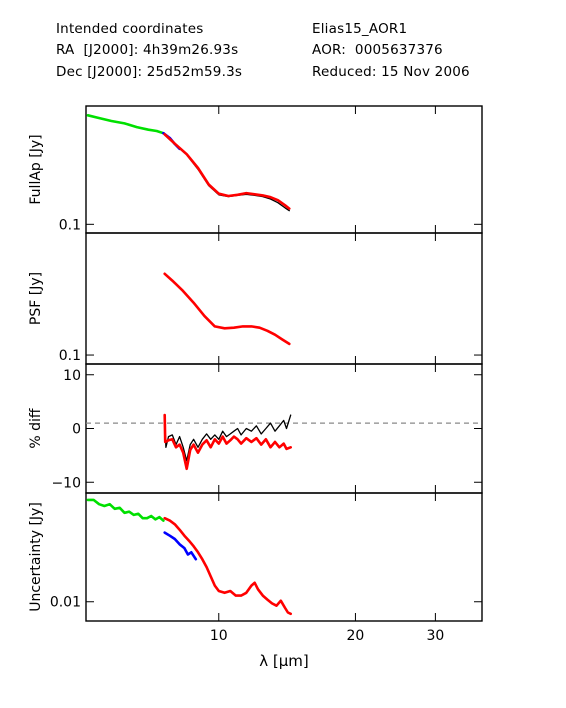 This screenshot has width=566, height=708. What do you see at coordinates (180, 546) in the screenshot?
I see `series-line-uncert-blue` at bounding box center [180, 546].